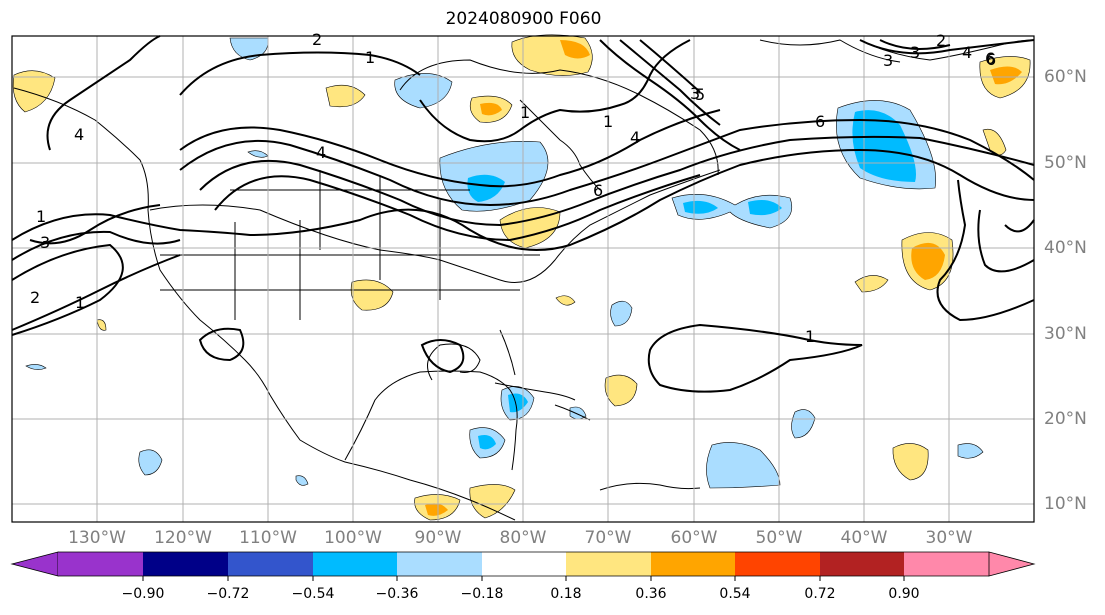  What do you see at coordinates (486, 188) in the screenshot?
I see `shade-neg-quebec-core` at bounding box center [486, 188].